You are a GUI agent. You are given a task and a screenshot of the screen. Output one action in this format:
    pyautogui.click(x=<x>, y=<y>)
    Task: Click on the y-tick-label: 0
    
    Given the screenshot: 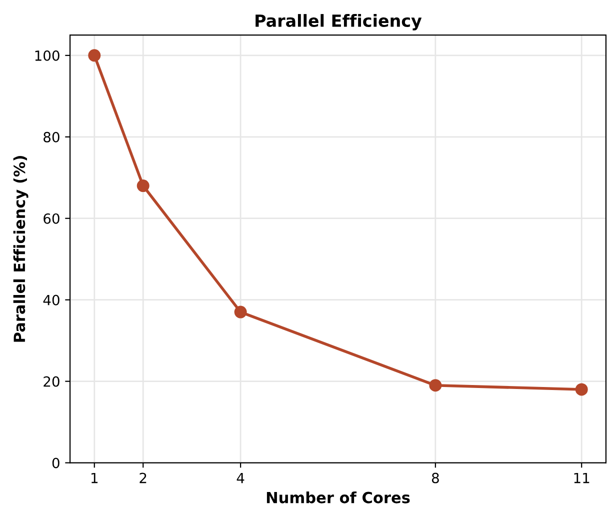 What is the action you would take?
    pyautogui.click(x=56, y=463)
    